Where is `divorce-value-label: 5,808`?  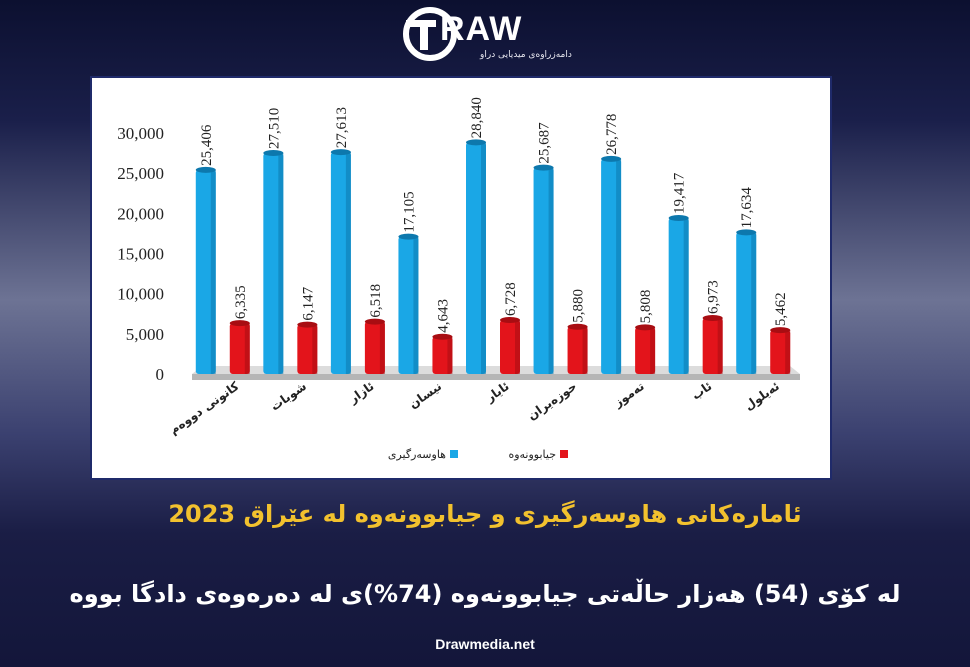
divorce-value-label: 5,808 is located at coordinates (646, 307).